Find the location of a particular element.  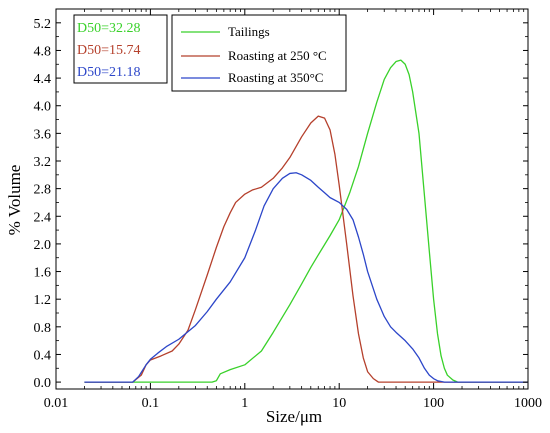

y-tick-label-12: 4.8 is located at coordinates (43, 51).